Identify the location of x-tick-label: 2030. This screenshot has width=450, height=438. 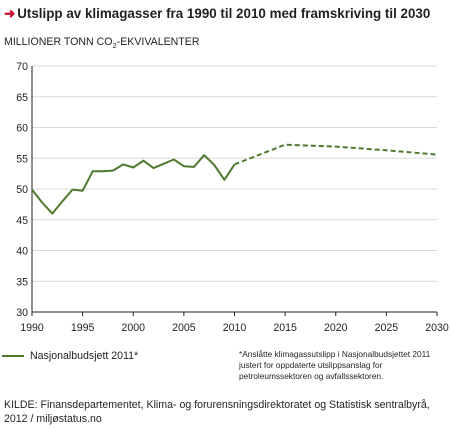
(437, 328).